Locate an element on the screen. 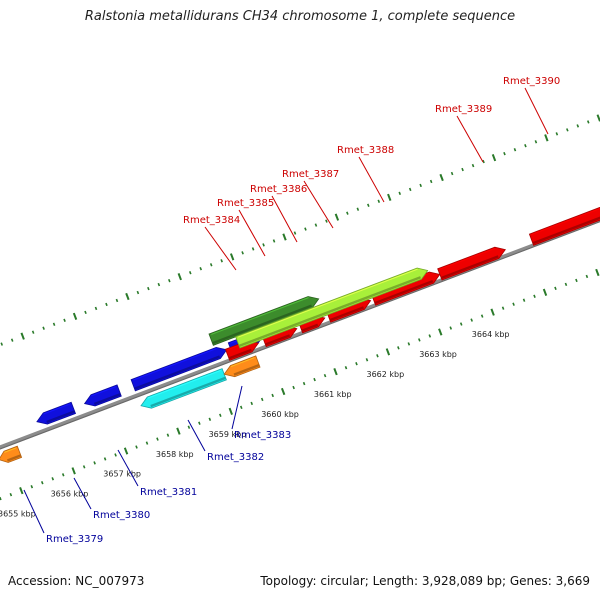  gene-rmet-3383-highlight is located at coordinates (242, 362).